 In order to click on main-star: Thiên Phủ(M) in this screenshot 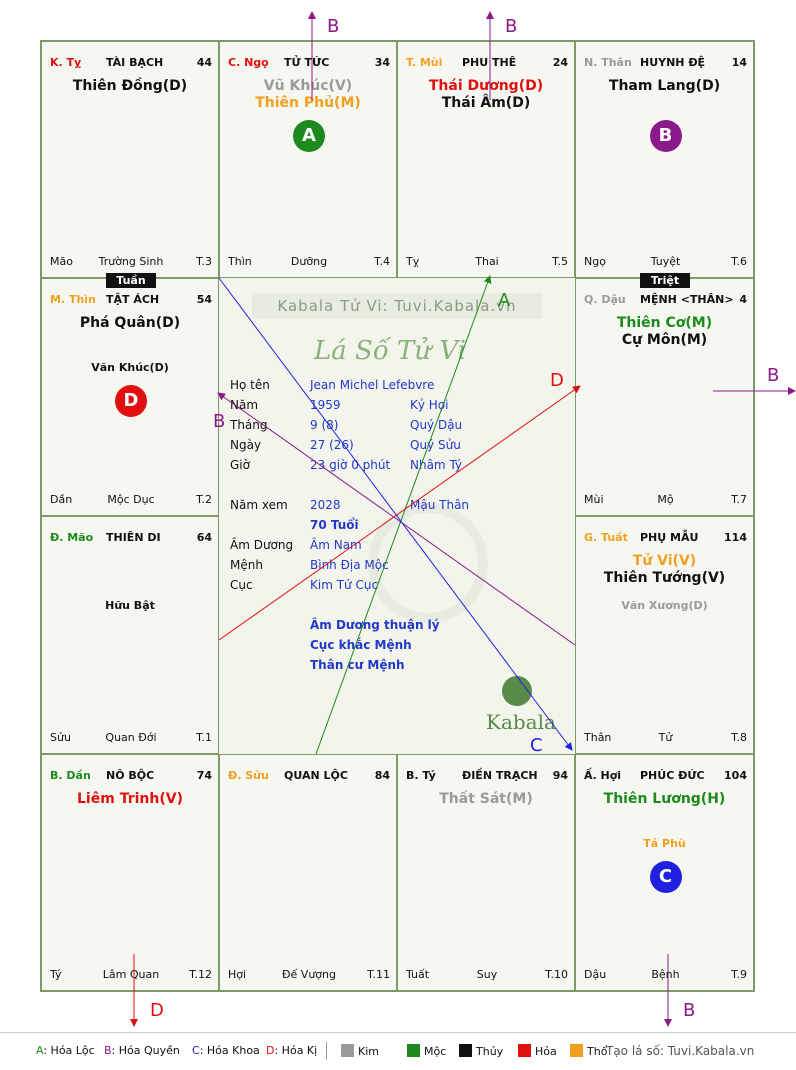, I will do `click(308, 103)`.